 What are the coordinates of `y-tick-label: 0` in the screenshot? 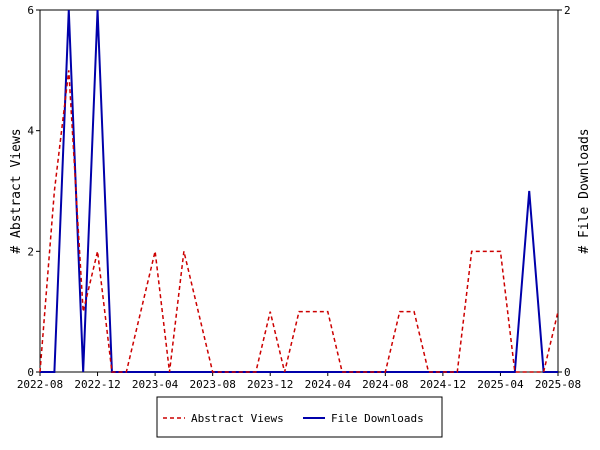 It's located at (30, 372).